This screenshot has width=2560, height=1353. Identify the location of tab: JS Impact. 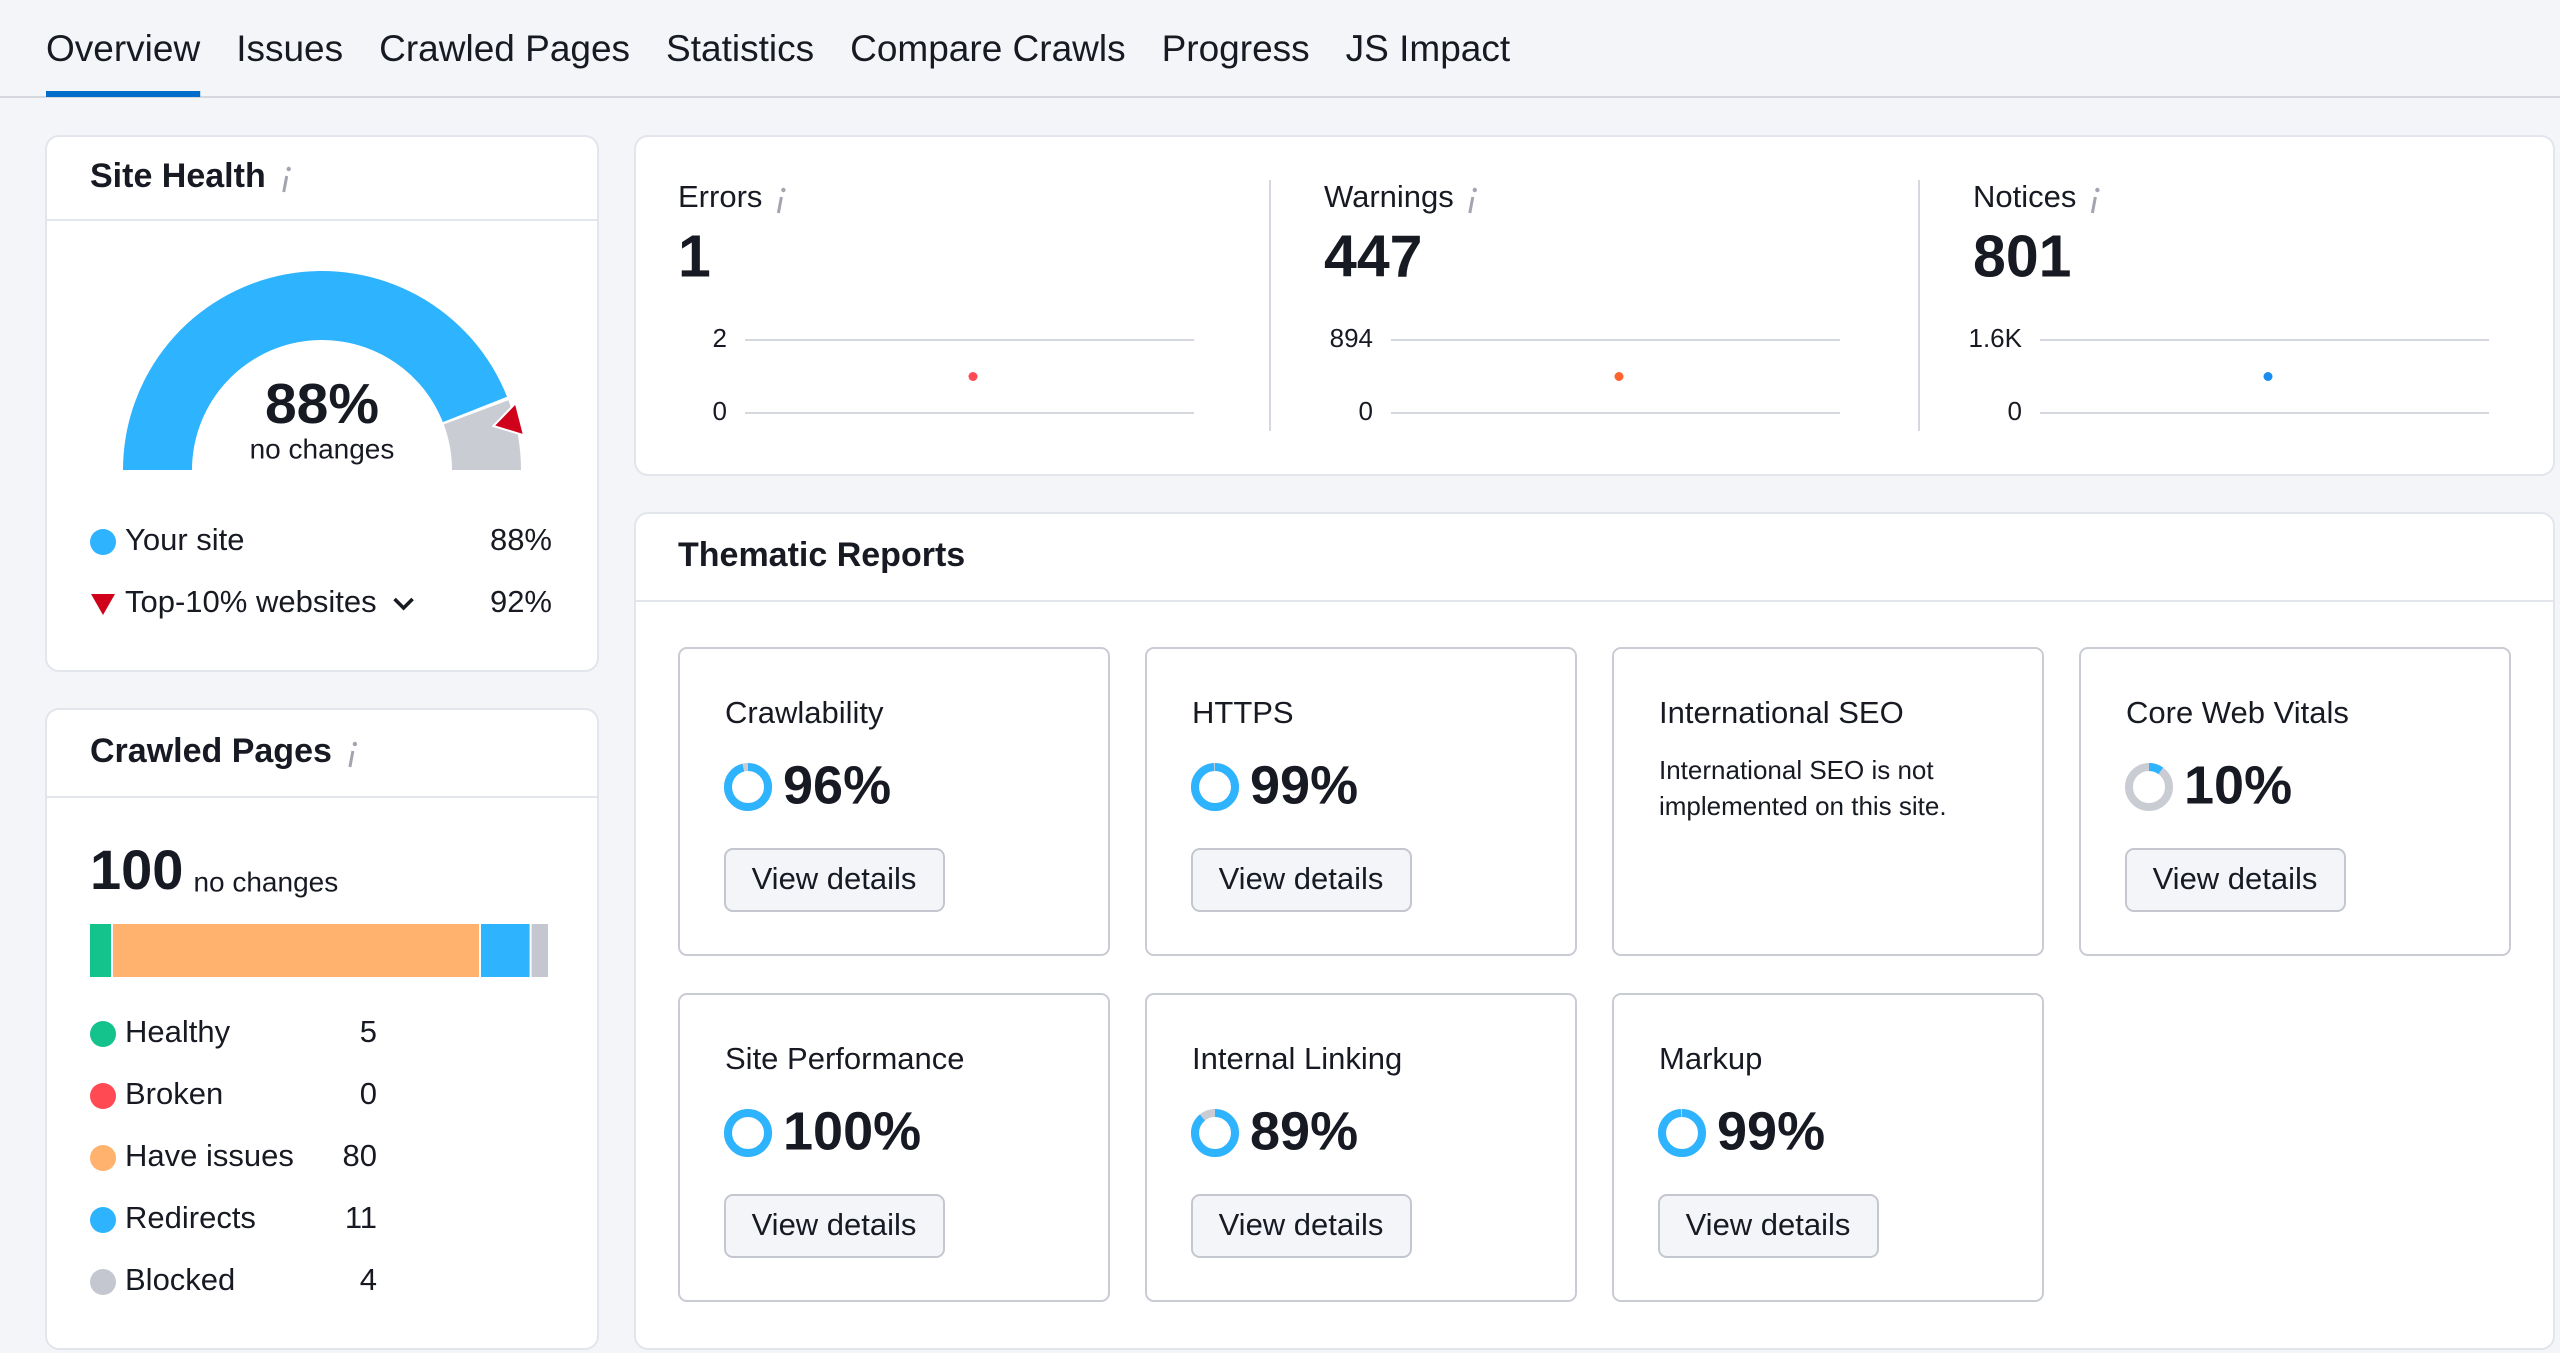
(1428, 48).